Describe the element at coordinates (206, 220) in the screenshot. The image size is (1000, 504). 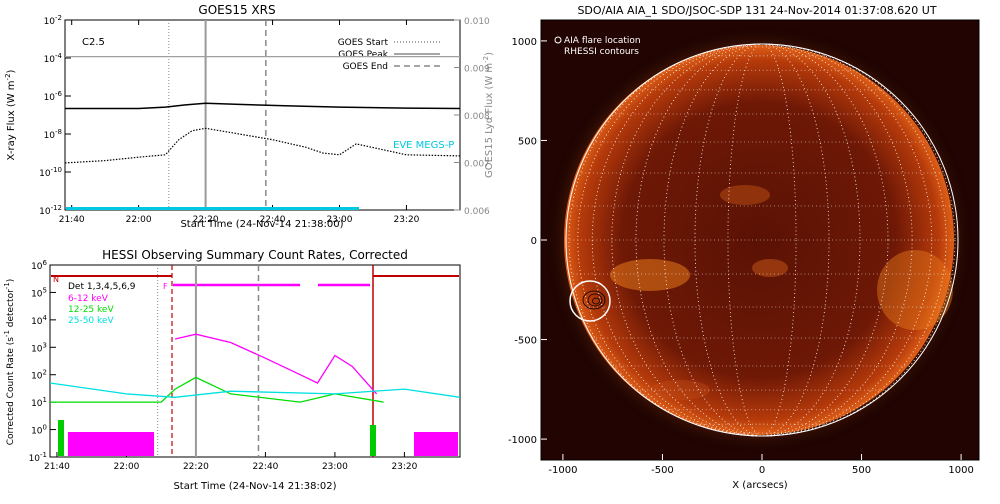
I see `goes-x-tick-label: 22:20` at that location.